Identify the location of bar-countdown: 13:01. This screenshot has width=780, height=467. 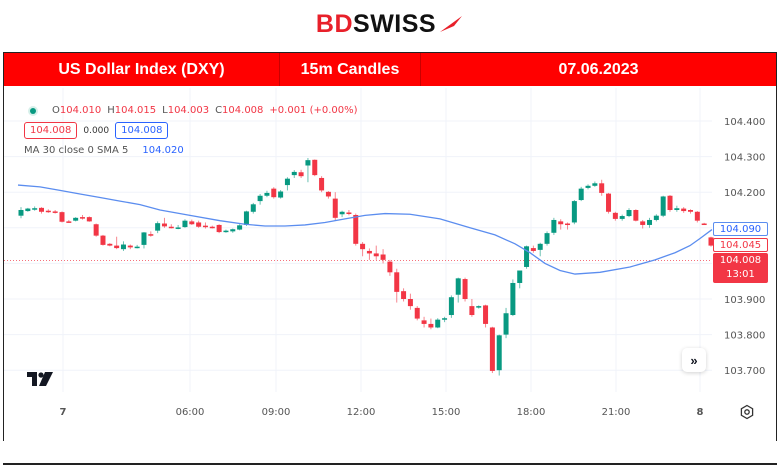
(740, 274).